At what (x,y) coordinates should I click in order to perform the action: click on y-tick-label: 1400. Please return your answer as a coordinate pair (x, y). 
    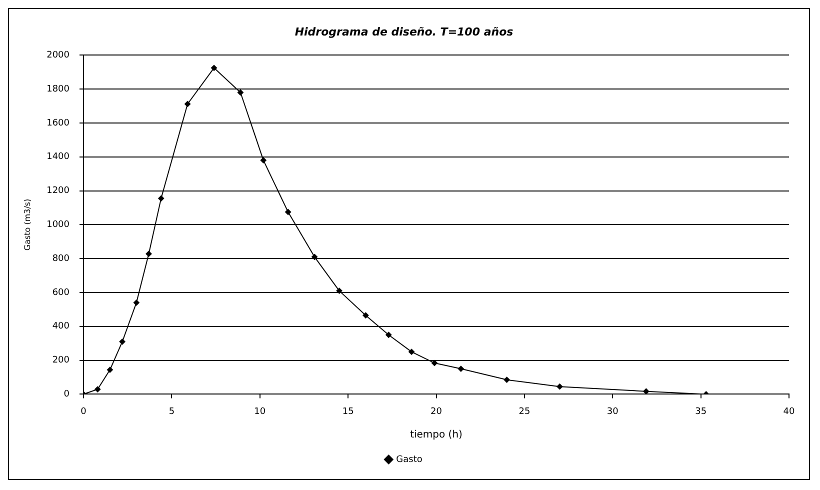
    Looking at the image, I should click on (58, 157).